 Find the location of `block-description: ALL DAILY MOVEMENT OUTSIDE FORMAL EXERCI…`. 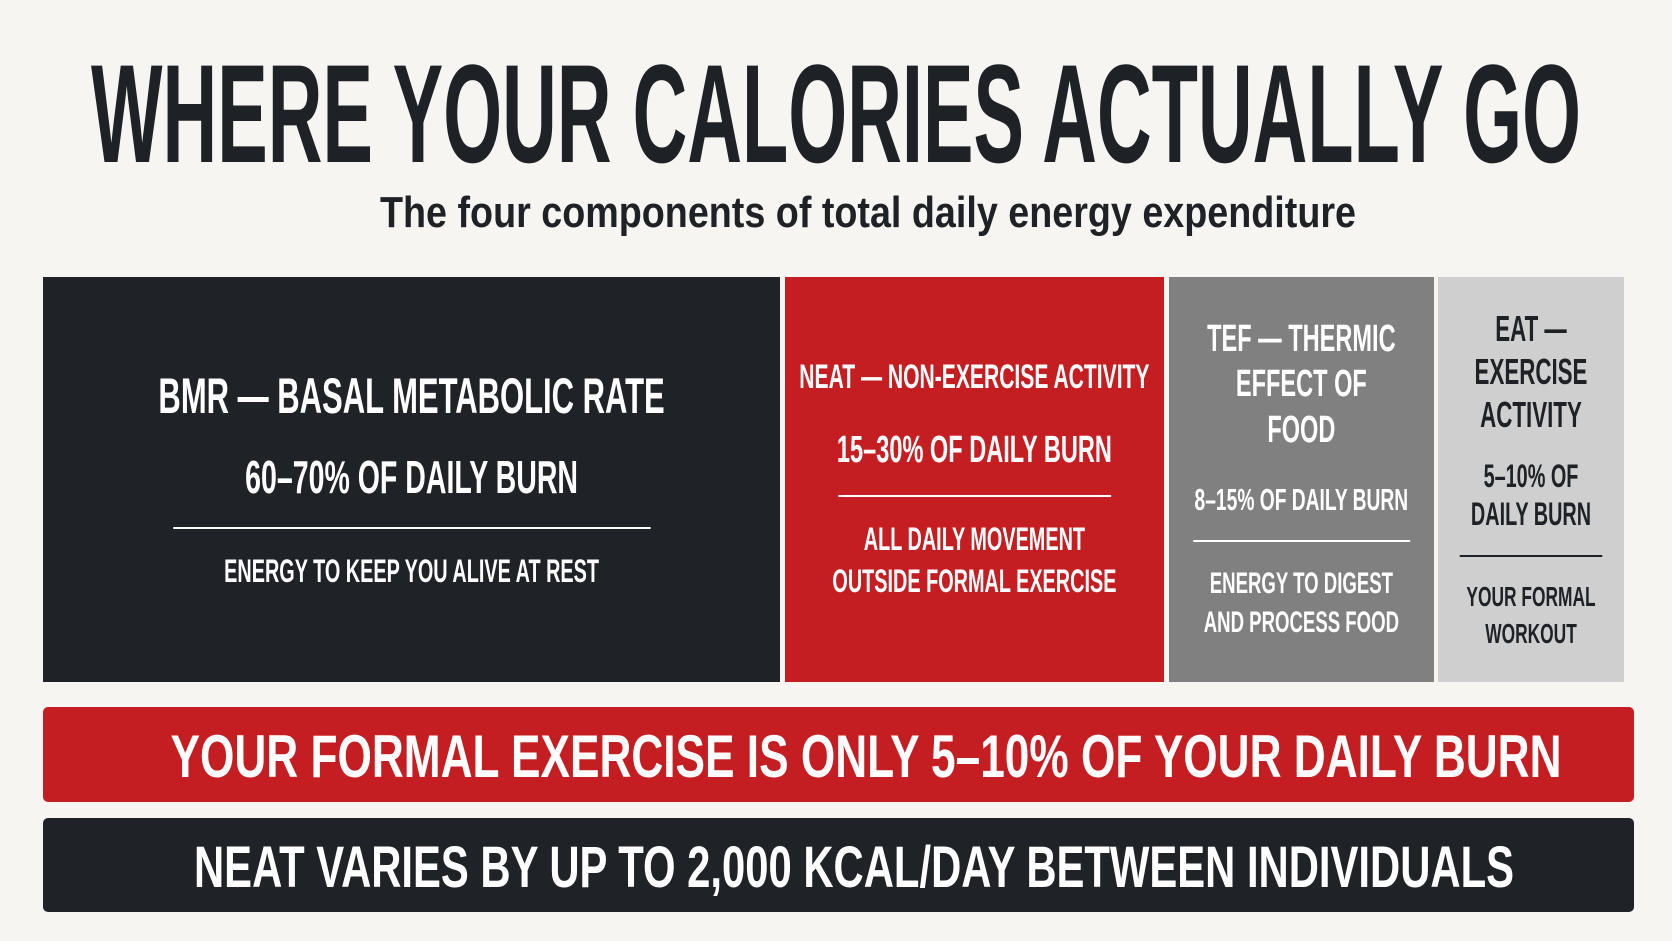

block-description: ALL DAILY MOVEMENT OUTSIDE FORMAL EXERCI… is located at coordinates (974, 560).